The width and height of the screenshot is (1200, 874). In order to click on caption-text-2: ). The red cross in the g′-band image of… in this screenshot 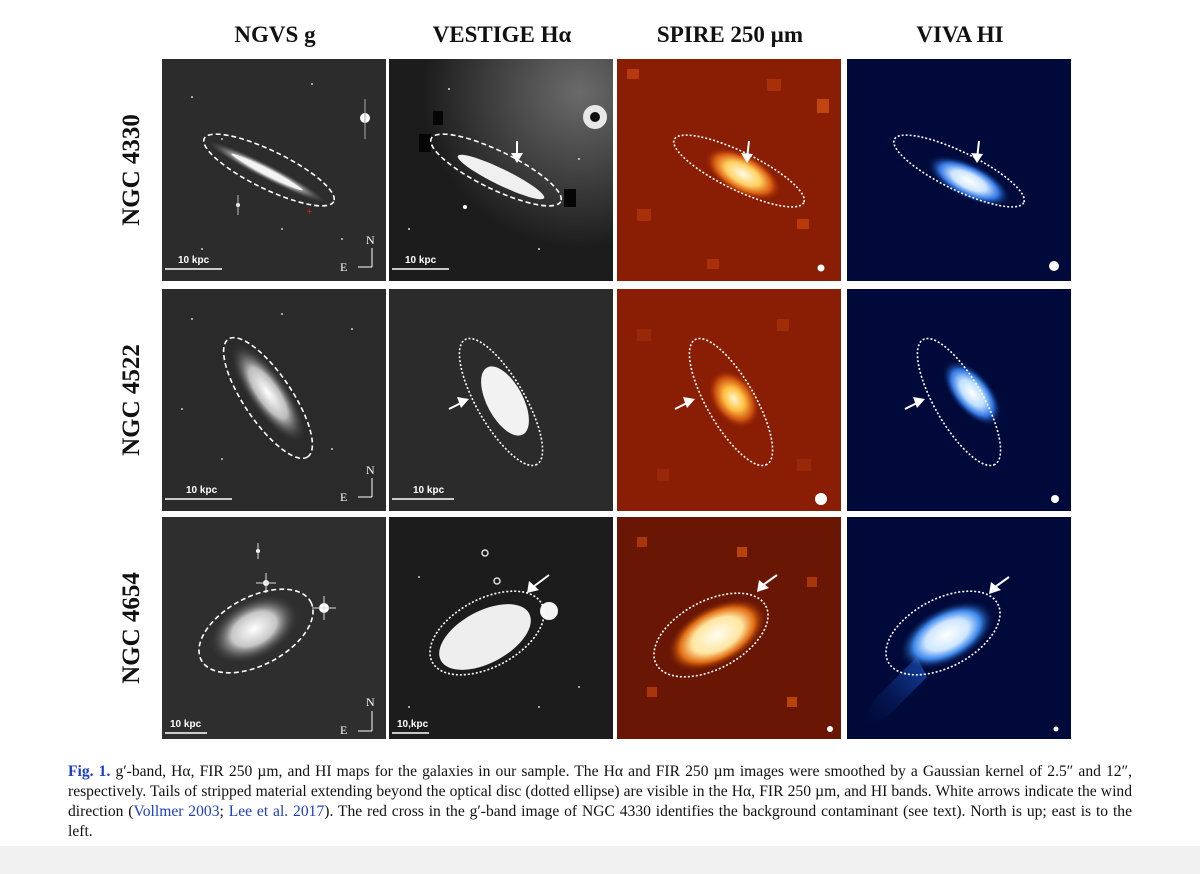, I will do `click(600, 821)`.